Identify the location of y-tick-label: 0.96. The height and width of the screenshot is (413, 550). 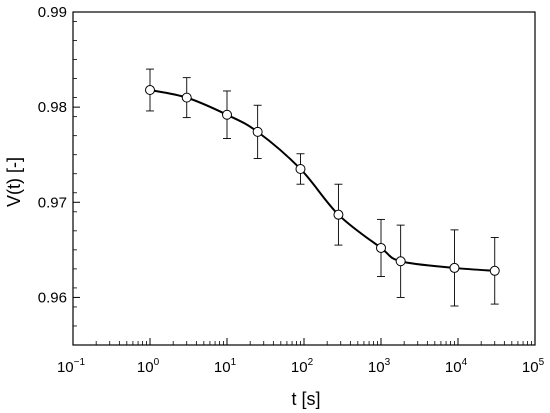
(52, 297).